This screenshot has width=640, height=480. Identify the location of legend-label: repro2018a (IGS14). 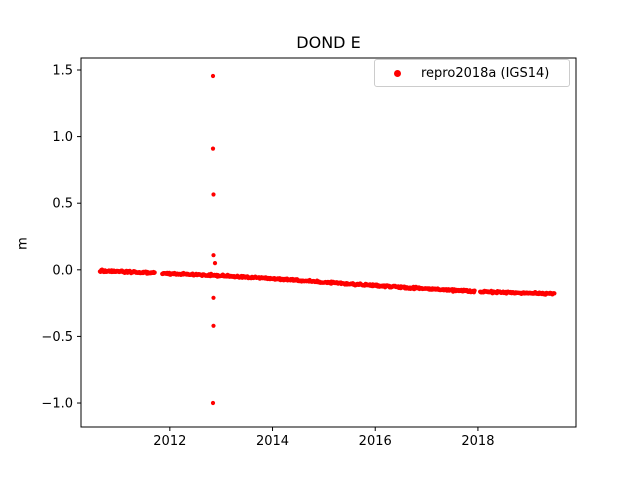
(485, 73).